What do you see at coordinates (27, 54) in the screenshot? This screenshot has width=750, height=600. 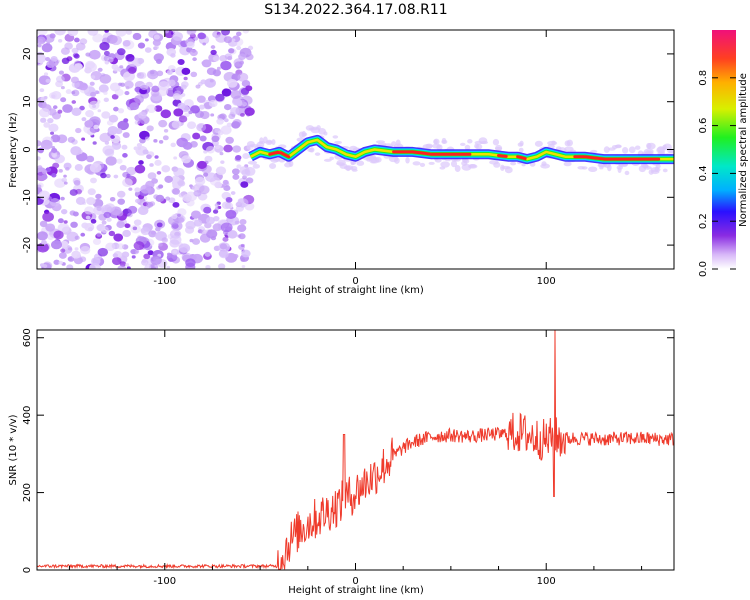 I see `spectrogram-y-tick-label: 20` at bounding box center [27, 54].